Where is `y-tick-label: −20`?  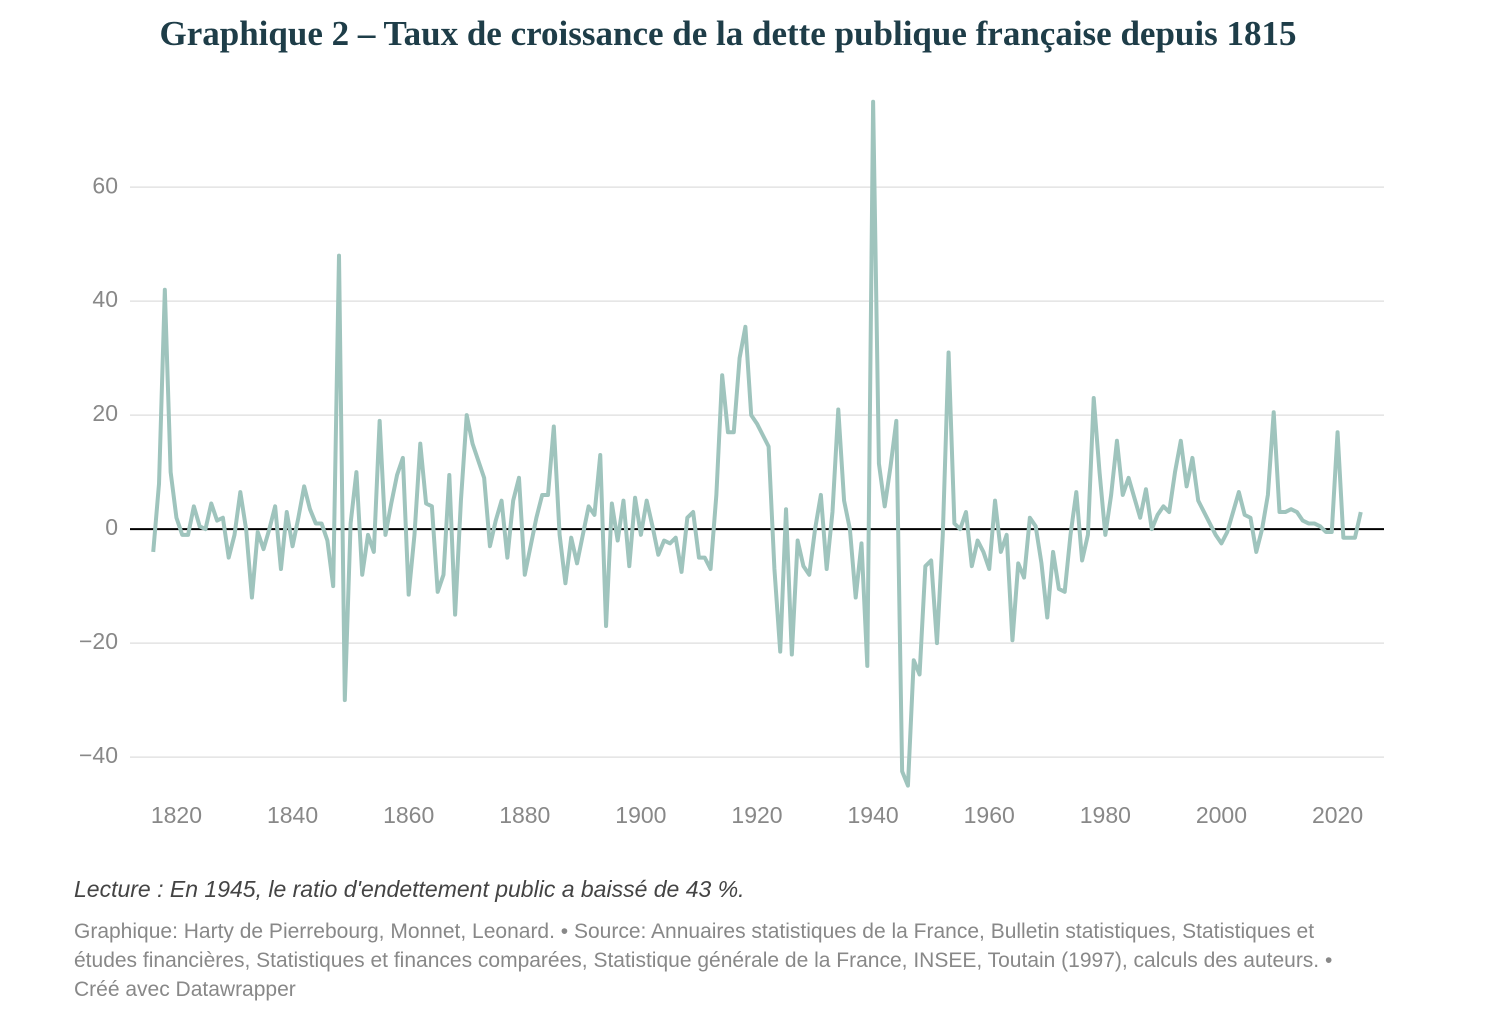
y-tick-label: −20 is located at coordinates (98, 641).